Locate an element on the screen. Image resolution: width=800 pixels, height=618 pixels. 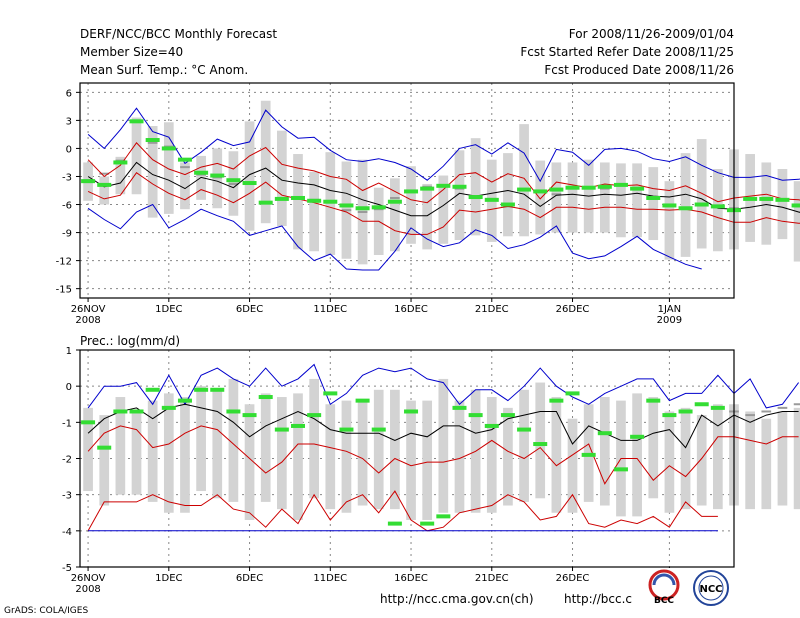
x-tick-label: 11DEC is located at coordinates (330, 309).